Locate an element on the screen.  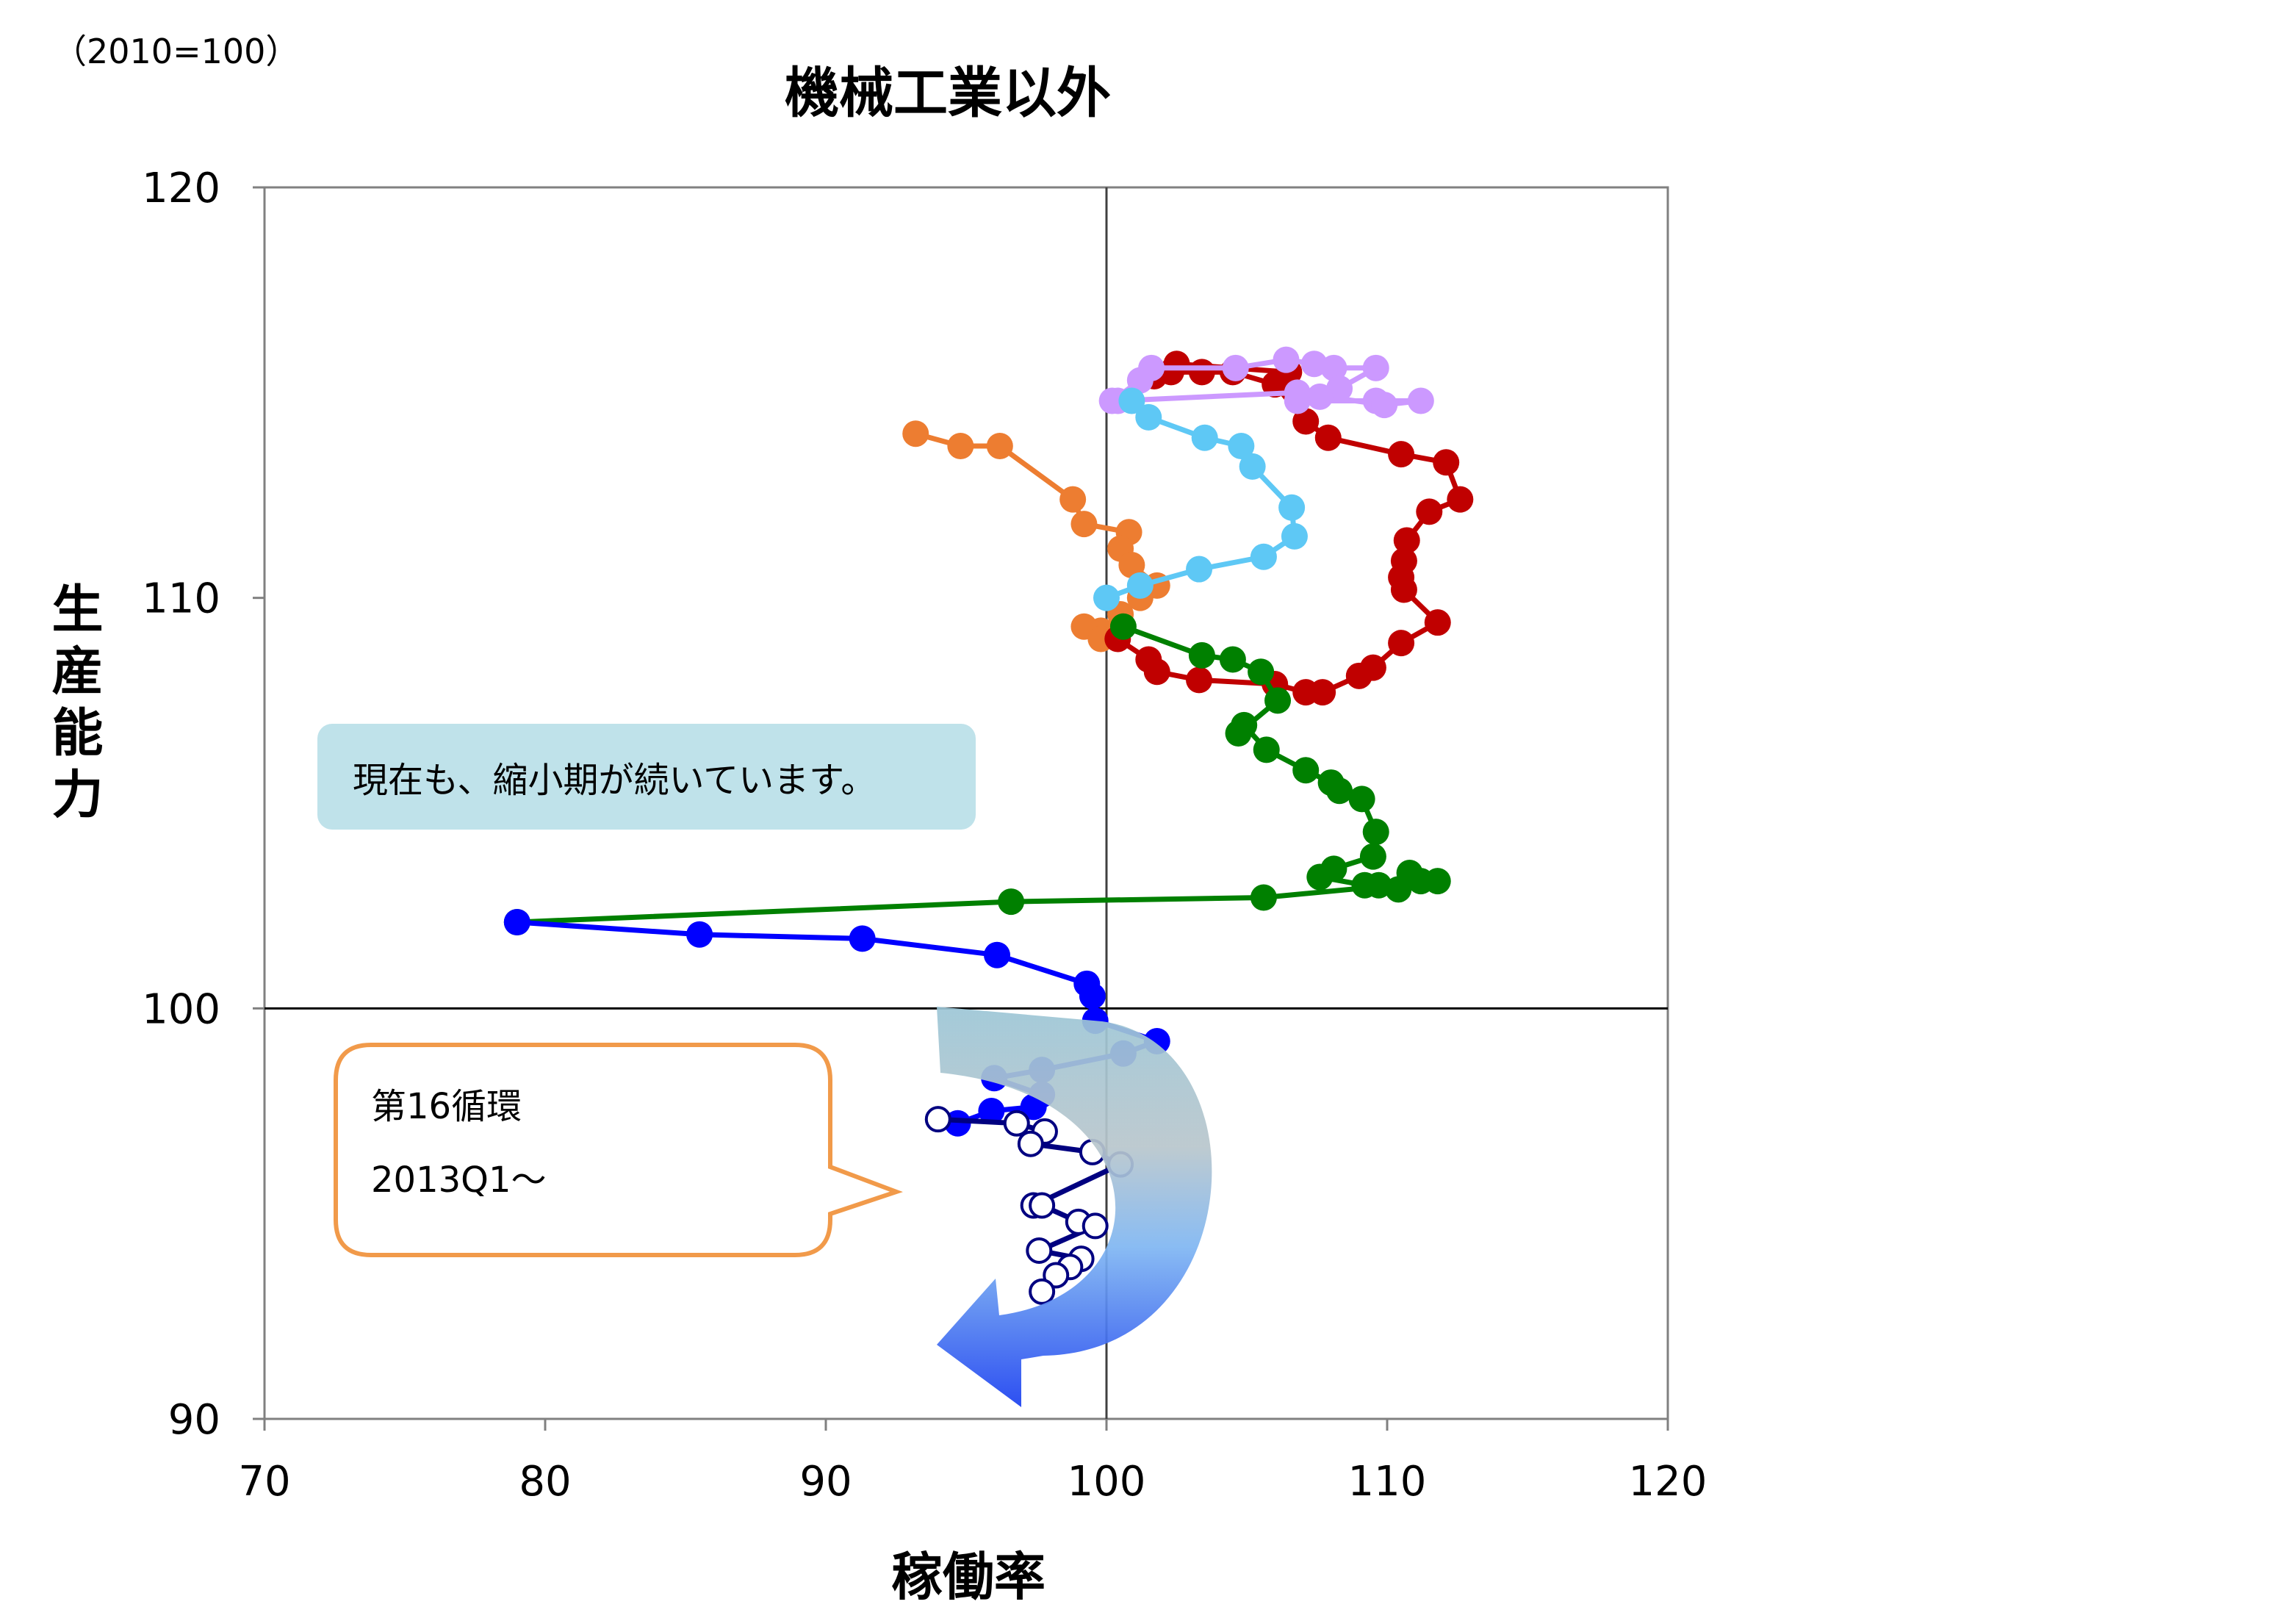
y-tick-label: 100 is located at coordinates (181, 1009).